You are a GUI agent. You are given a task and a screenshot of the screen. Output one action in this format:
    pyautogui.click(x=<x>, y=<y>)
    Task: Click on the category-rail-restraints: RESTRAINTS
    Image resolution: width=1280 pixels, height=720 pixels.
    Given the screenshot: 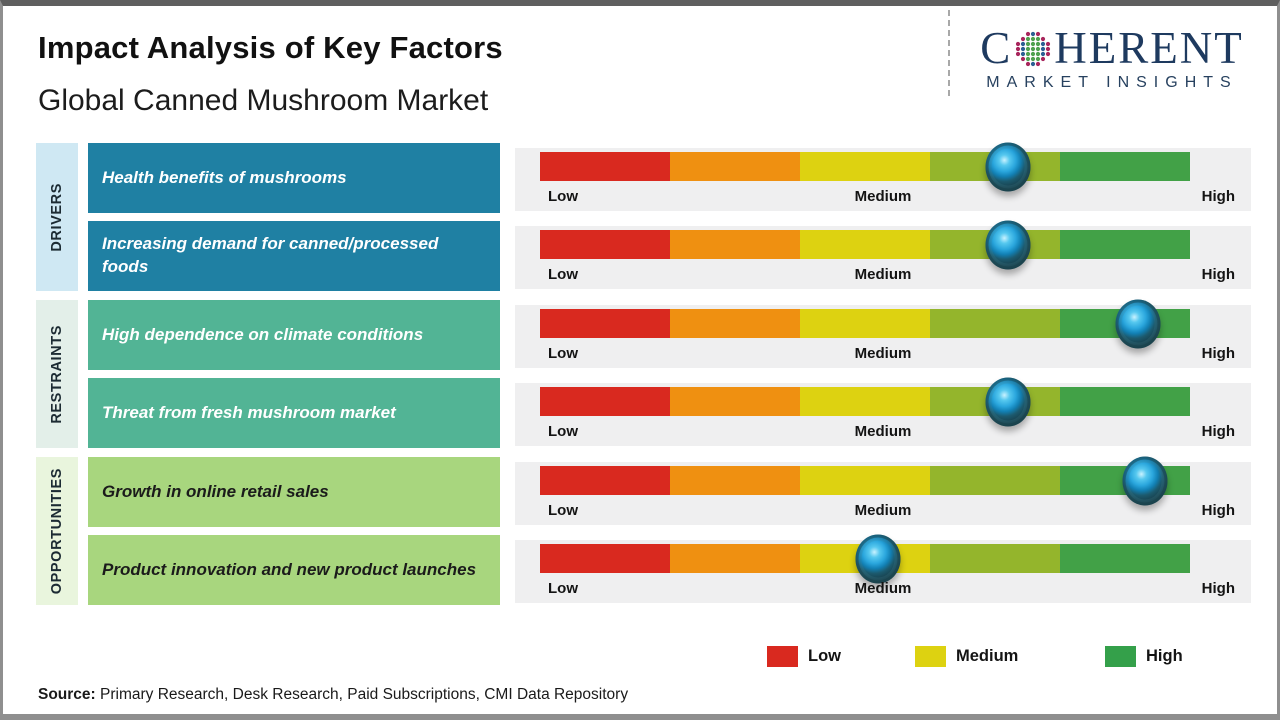 What is the action you would take?
    pyautogui.click(x=57, y=374)
    